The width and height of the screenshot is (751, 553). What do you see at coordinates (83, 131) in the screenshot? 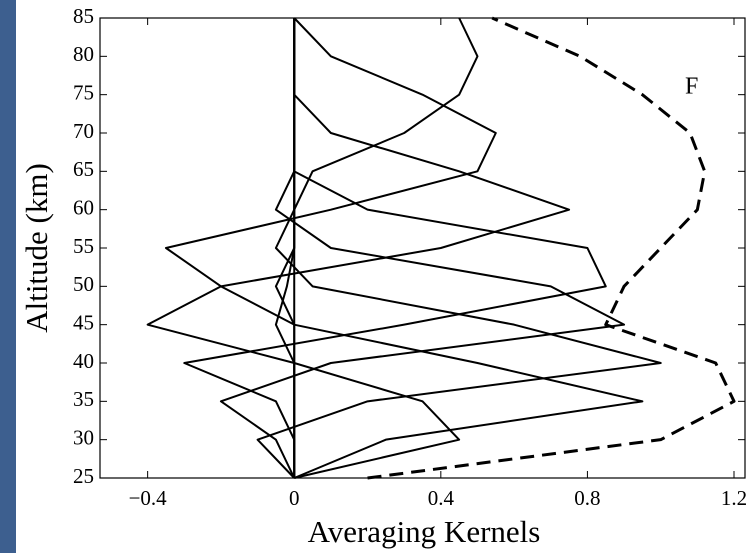
I see `y-tick-label: 70` at bounding box center [83, 131].